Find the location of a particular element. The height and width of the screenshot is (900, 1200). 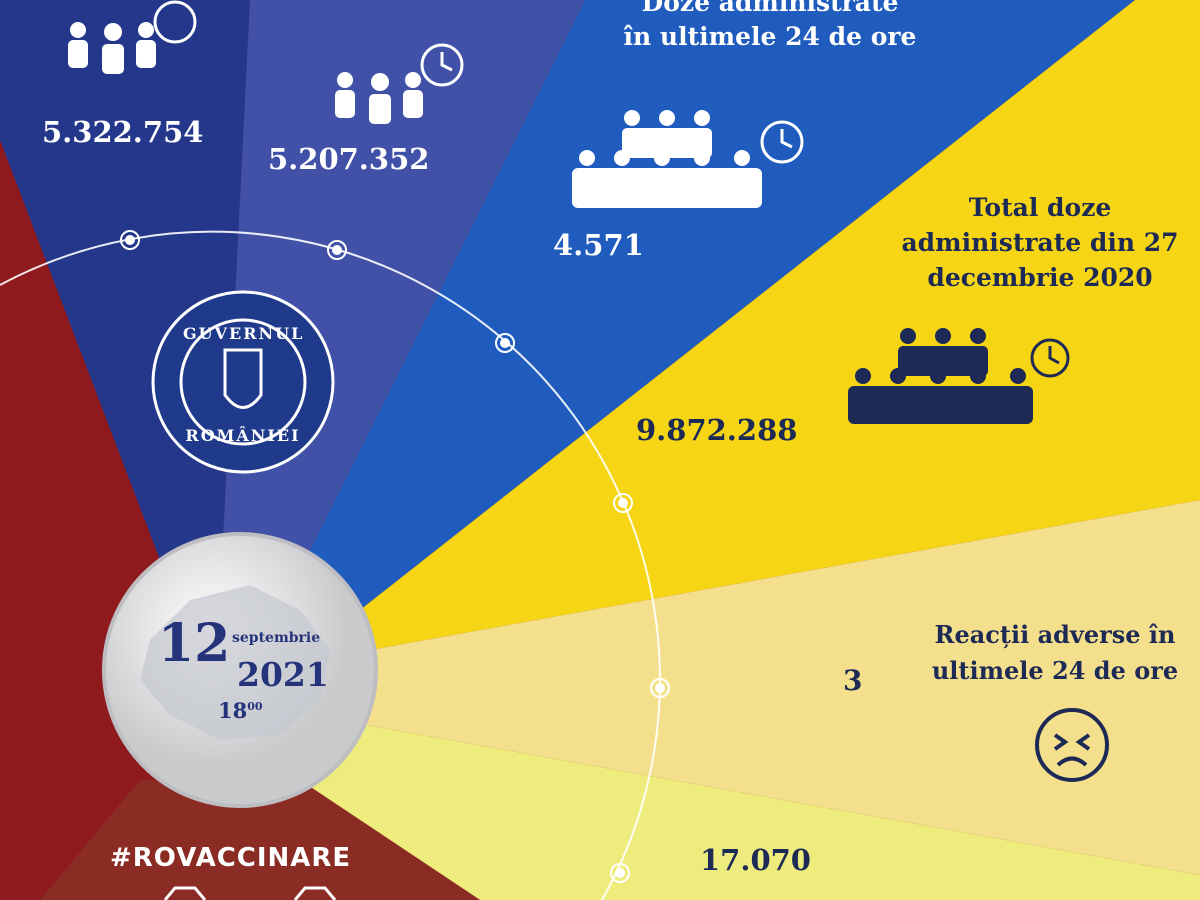

government-seal is located at coordinates (243, 382).